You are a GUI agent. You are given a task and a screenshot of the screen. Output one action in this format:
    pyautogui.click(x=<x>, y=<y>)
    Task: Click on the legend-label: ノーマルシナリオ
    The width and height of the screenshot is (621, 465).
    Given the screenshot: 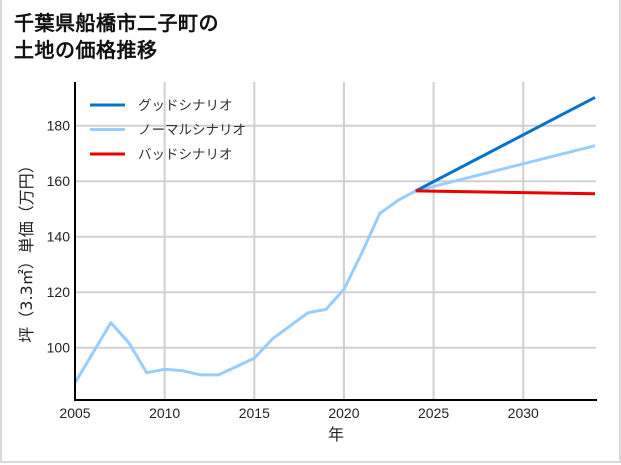 What is the action you would take?
    pyautogui.click(x=192, y=131)
    